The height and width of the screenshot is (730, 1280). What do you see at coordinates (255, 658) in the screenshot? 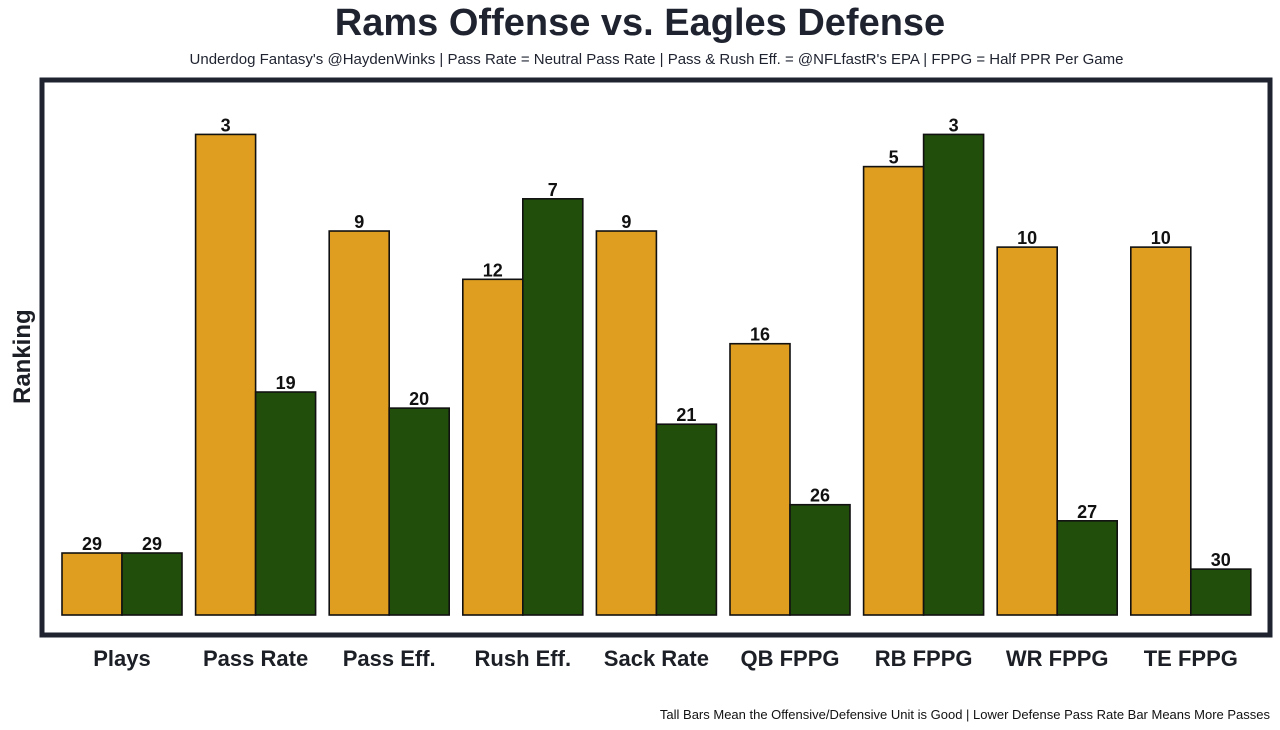
I see `x-tick-label: Pass Rate` at bounding box center [255, 658].